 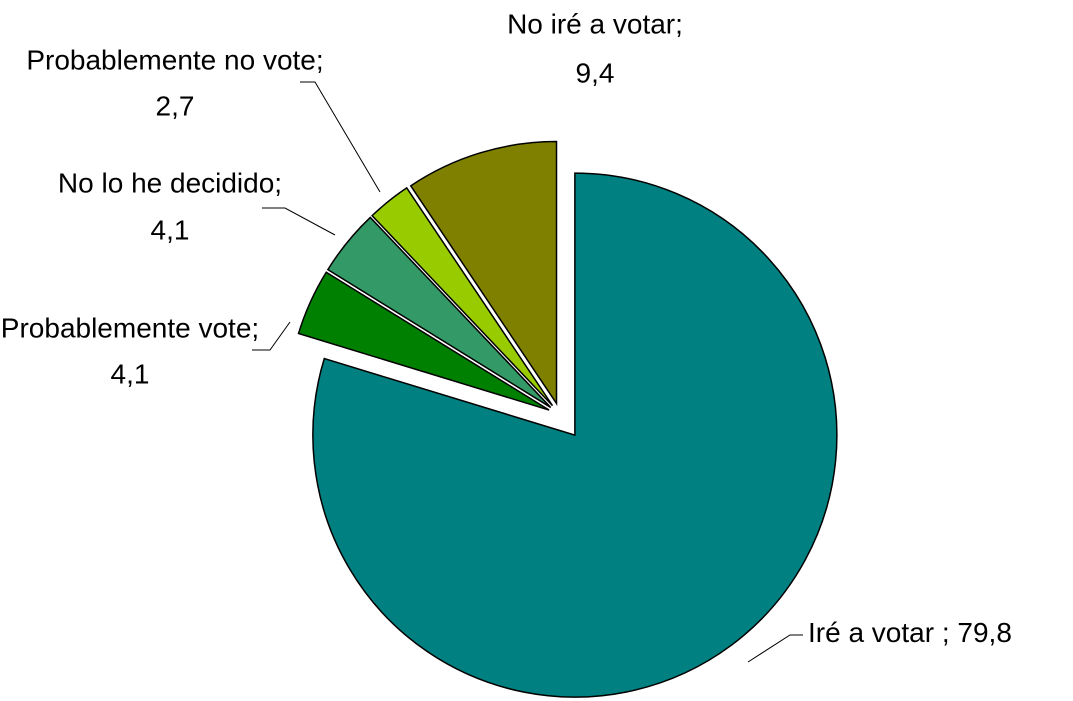 What do you see at coordinates (595, 48) in the screenshot?
I see `data-label: No iré a votar; 9,4` at bounding box center [595, 48].